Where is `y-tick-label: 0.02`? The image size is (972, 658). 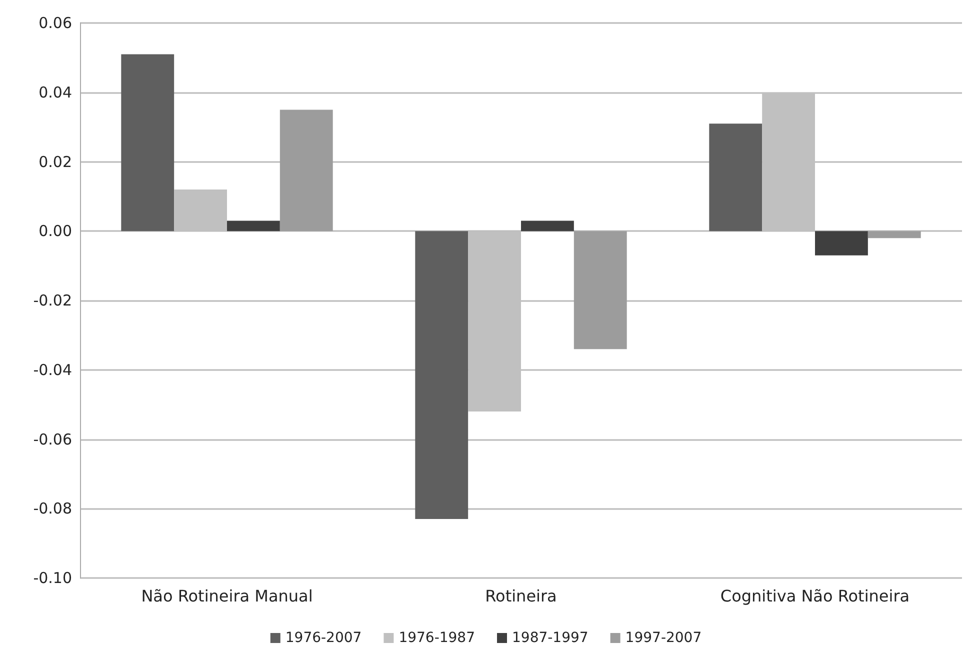
y-tick-label: 0.02 is located at coordinates (55, 161).